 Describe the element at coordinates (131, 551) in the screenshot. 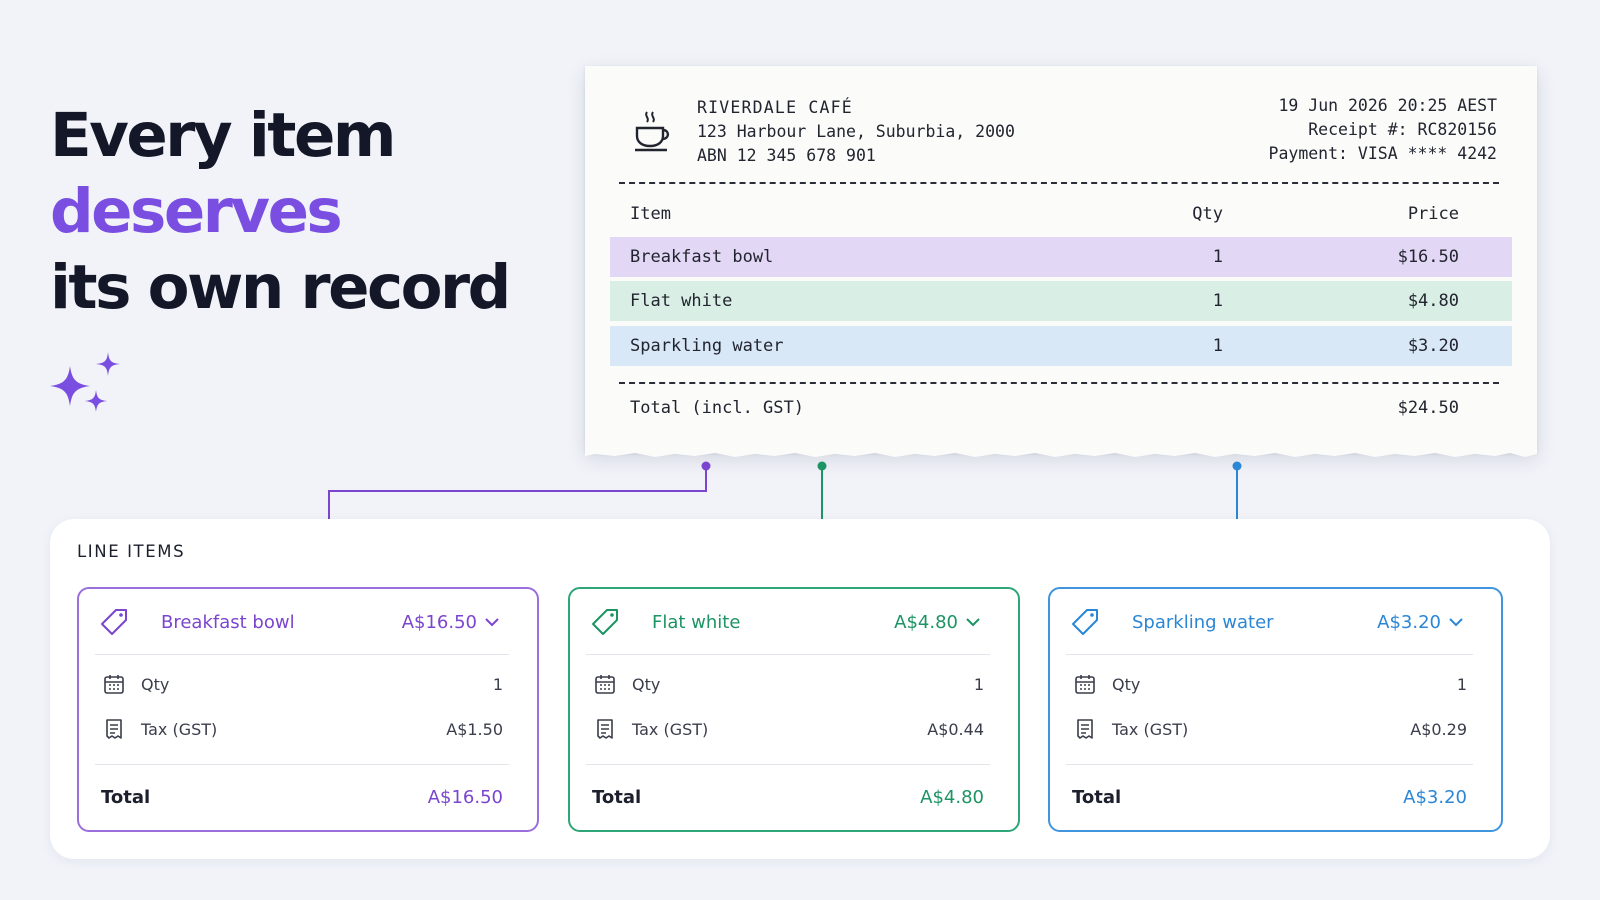

I see `panel-title: LINE ITEMS` at that location.